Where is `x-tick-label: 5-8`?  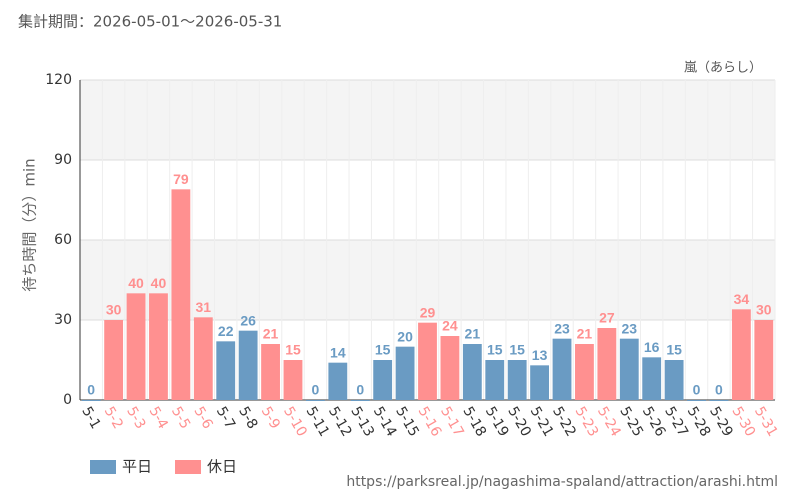 x-tick-label: 5-8 is located at coordinates (247, 418).